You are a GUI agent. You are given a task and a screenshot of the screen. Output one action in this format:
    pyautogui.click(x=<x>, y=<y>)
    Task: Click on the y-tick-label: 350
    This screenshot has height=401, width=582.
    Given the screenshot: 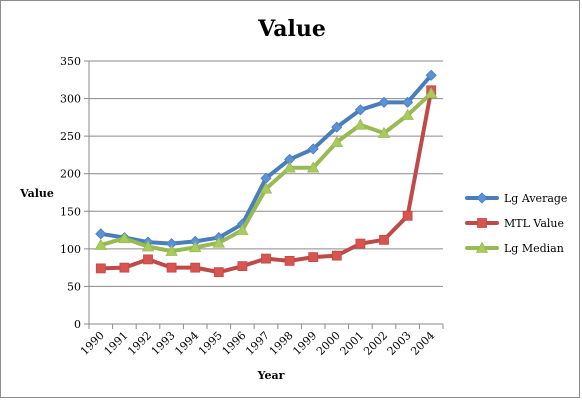 What is the action you would take?
    pyautogui.click(x=70, y=61)
    